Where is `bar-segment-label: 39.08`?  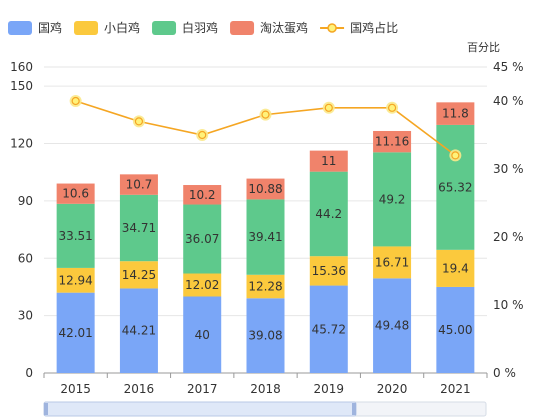
bar-segment-label: 39.08 is located at coordinates (265, 336).